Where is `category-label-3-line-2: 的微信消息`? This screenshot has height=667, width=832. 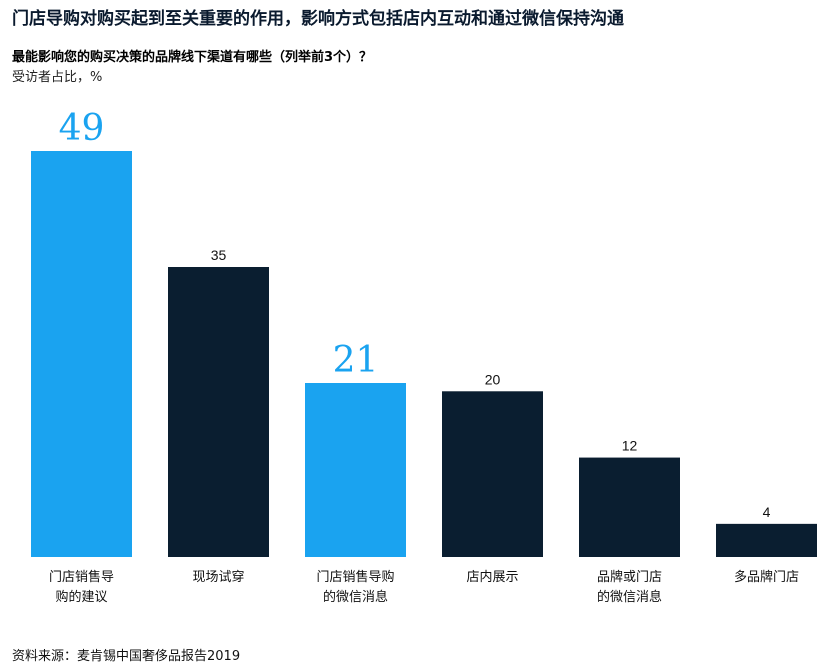 category-label-3-line-2: 的微信消息 is located at coordinates (355, 597).